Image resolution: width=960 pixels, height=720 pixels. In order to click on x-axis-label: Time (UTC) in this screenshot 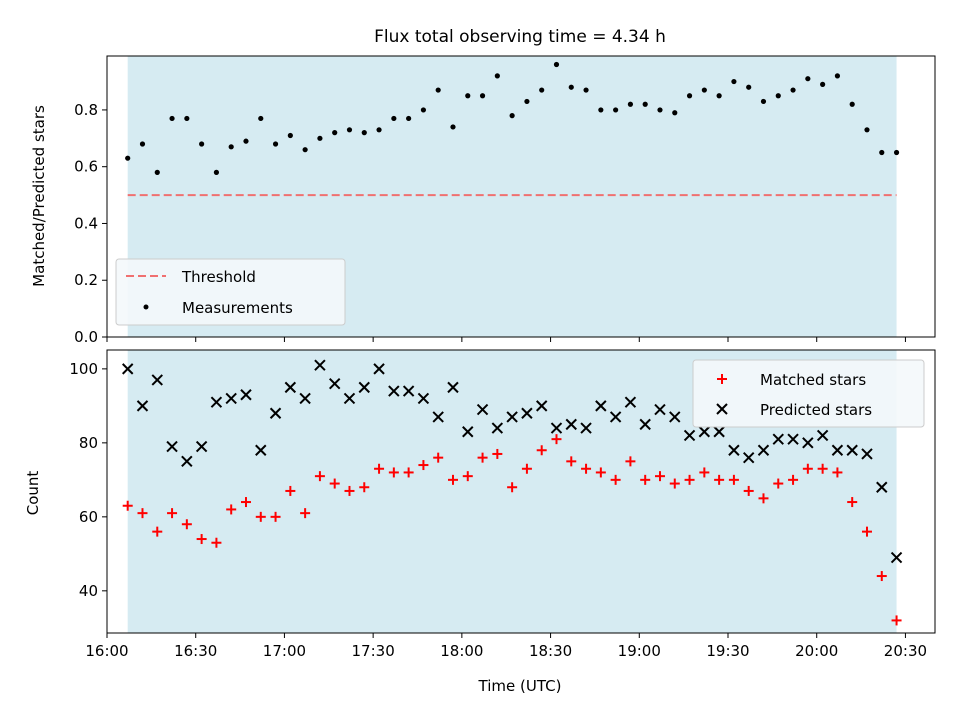, I will do `click(520, 686)`.